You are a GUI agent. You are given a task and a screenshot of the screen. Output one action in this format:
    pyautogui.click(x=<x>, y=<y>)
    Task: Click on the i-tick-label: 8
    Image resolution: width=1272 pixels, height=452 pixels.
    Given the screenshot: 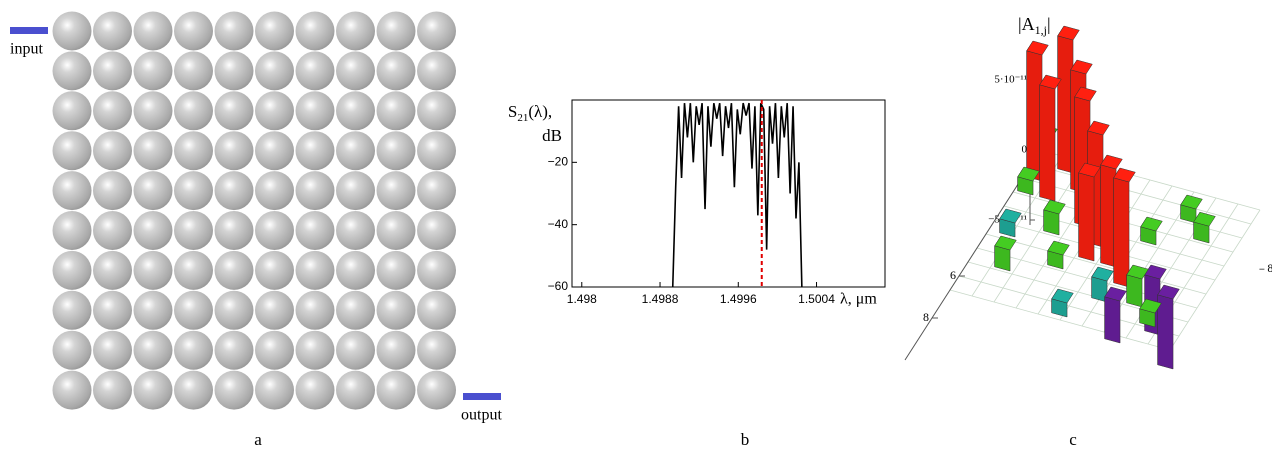 What is the action you would take?
    pyautogui.click(x=926, y=317)
    